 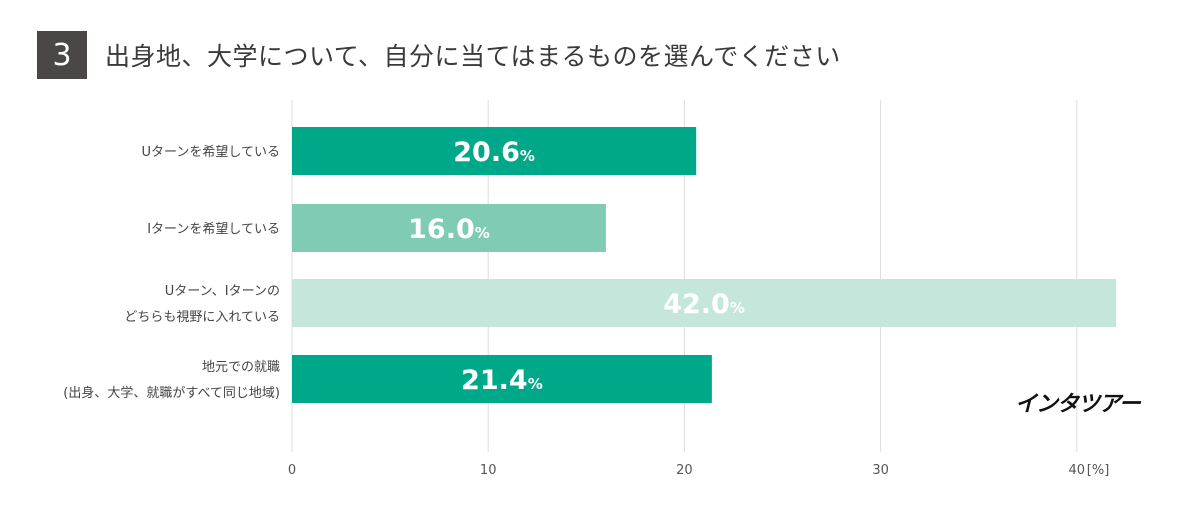 I want to click on category-label: 地元での就職, so click(x=241, y=367).